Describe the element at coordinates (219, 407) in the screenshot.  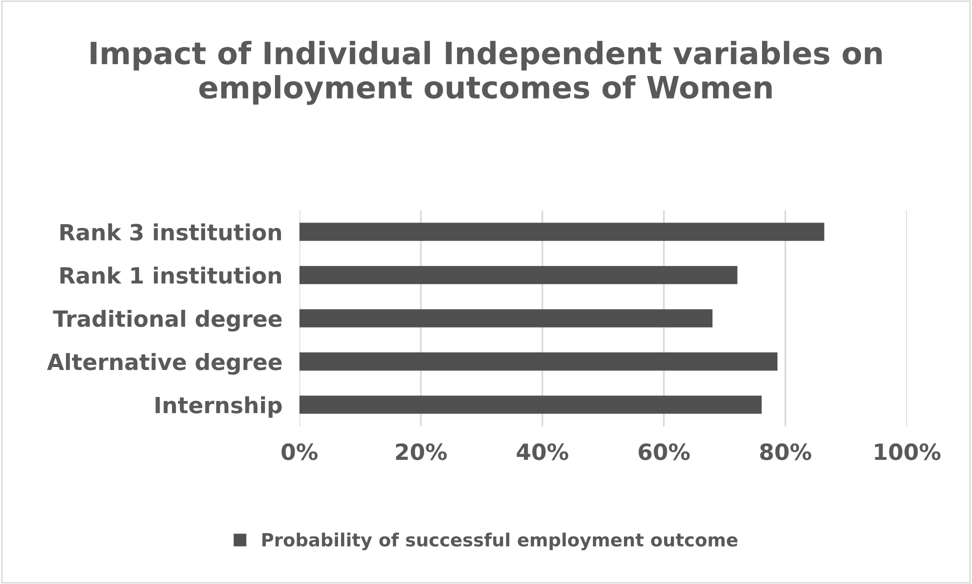
I see `y-tick-label: Internship` at that location.